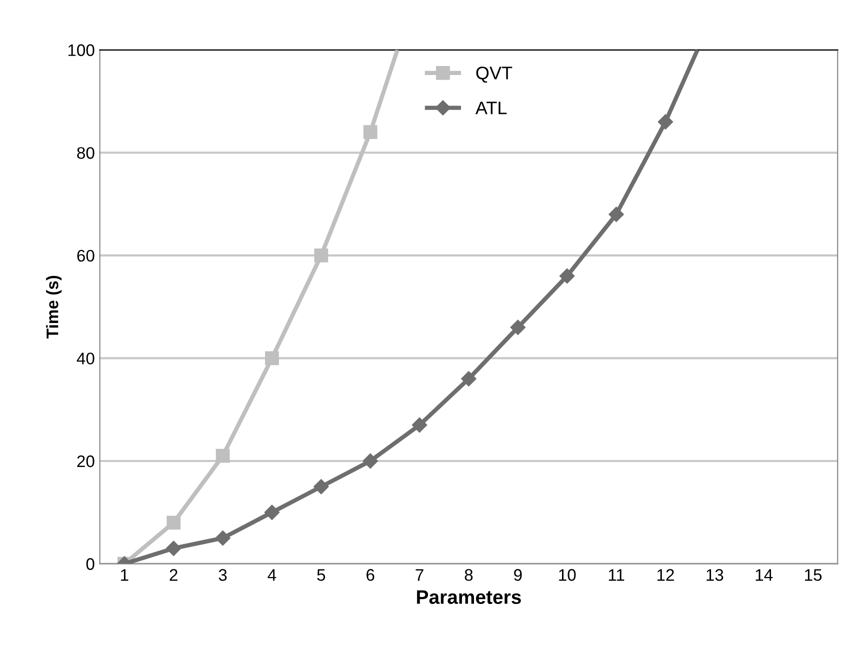 The height and width of the screenshot is (648, 868). I want to click on y-axis-title: Time (s), so click(54, 307).